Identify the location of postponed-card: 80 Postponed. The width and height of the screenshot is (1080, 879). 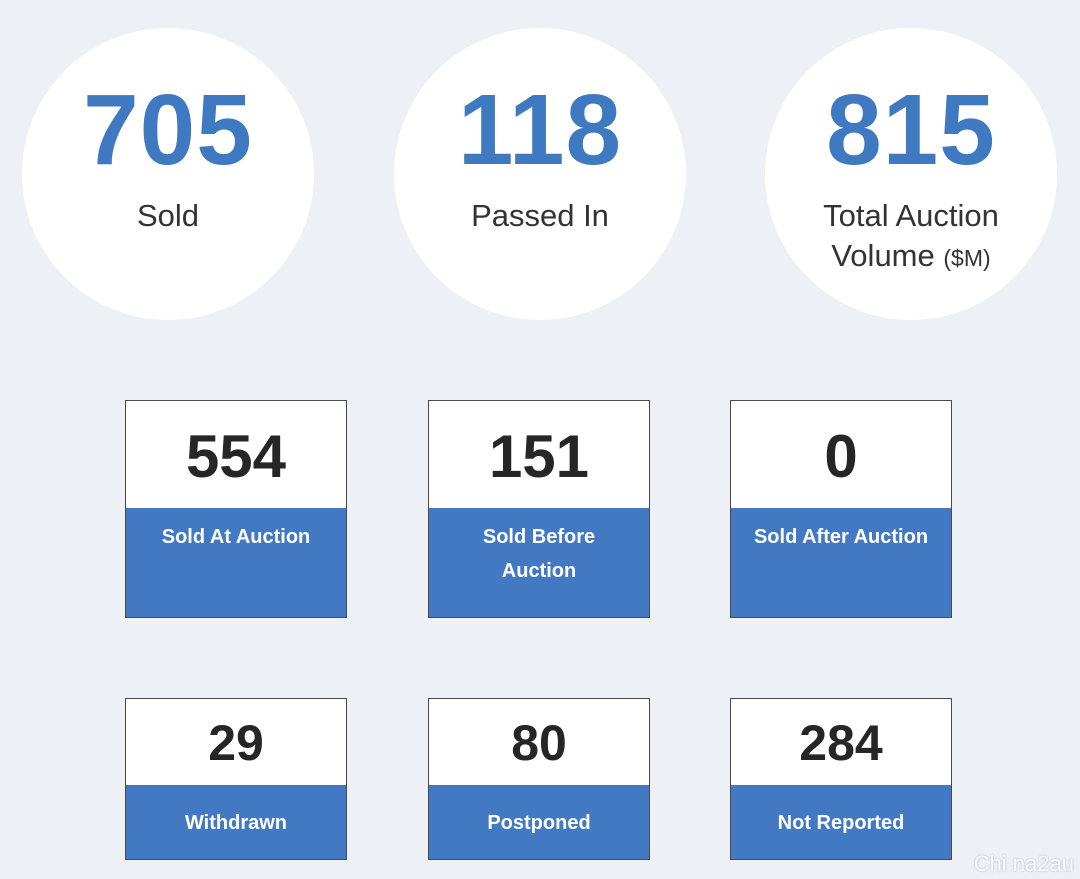
(539, 779).